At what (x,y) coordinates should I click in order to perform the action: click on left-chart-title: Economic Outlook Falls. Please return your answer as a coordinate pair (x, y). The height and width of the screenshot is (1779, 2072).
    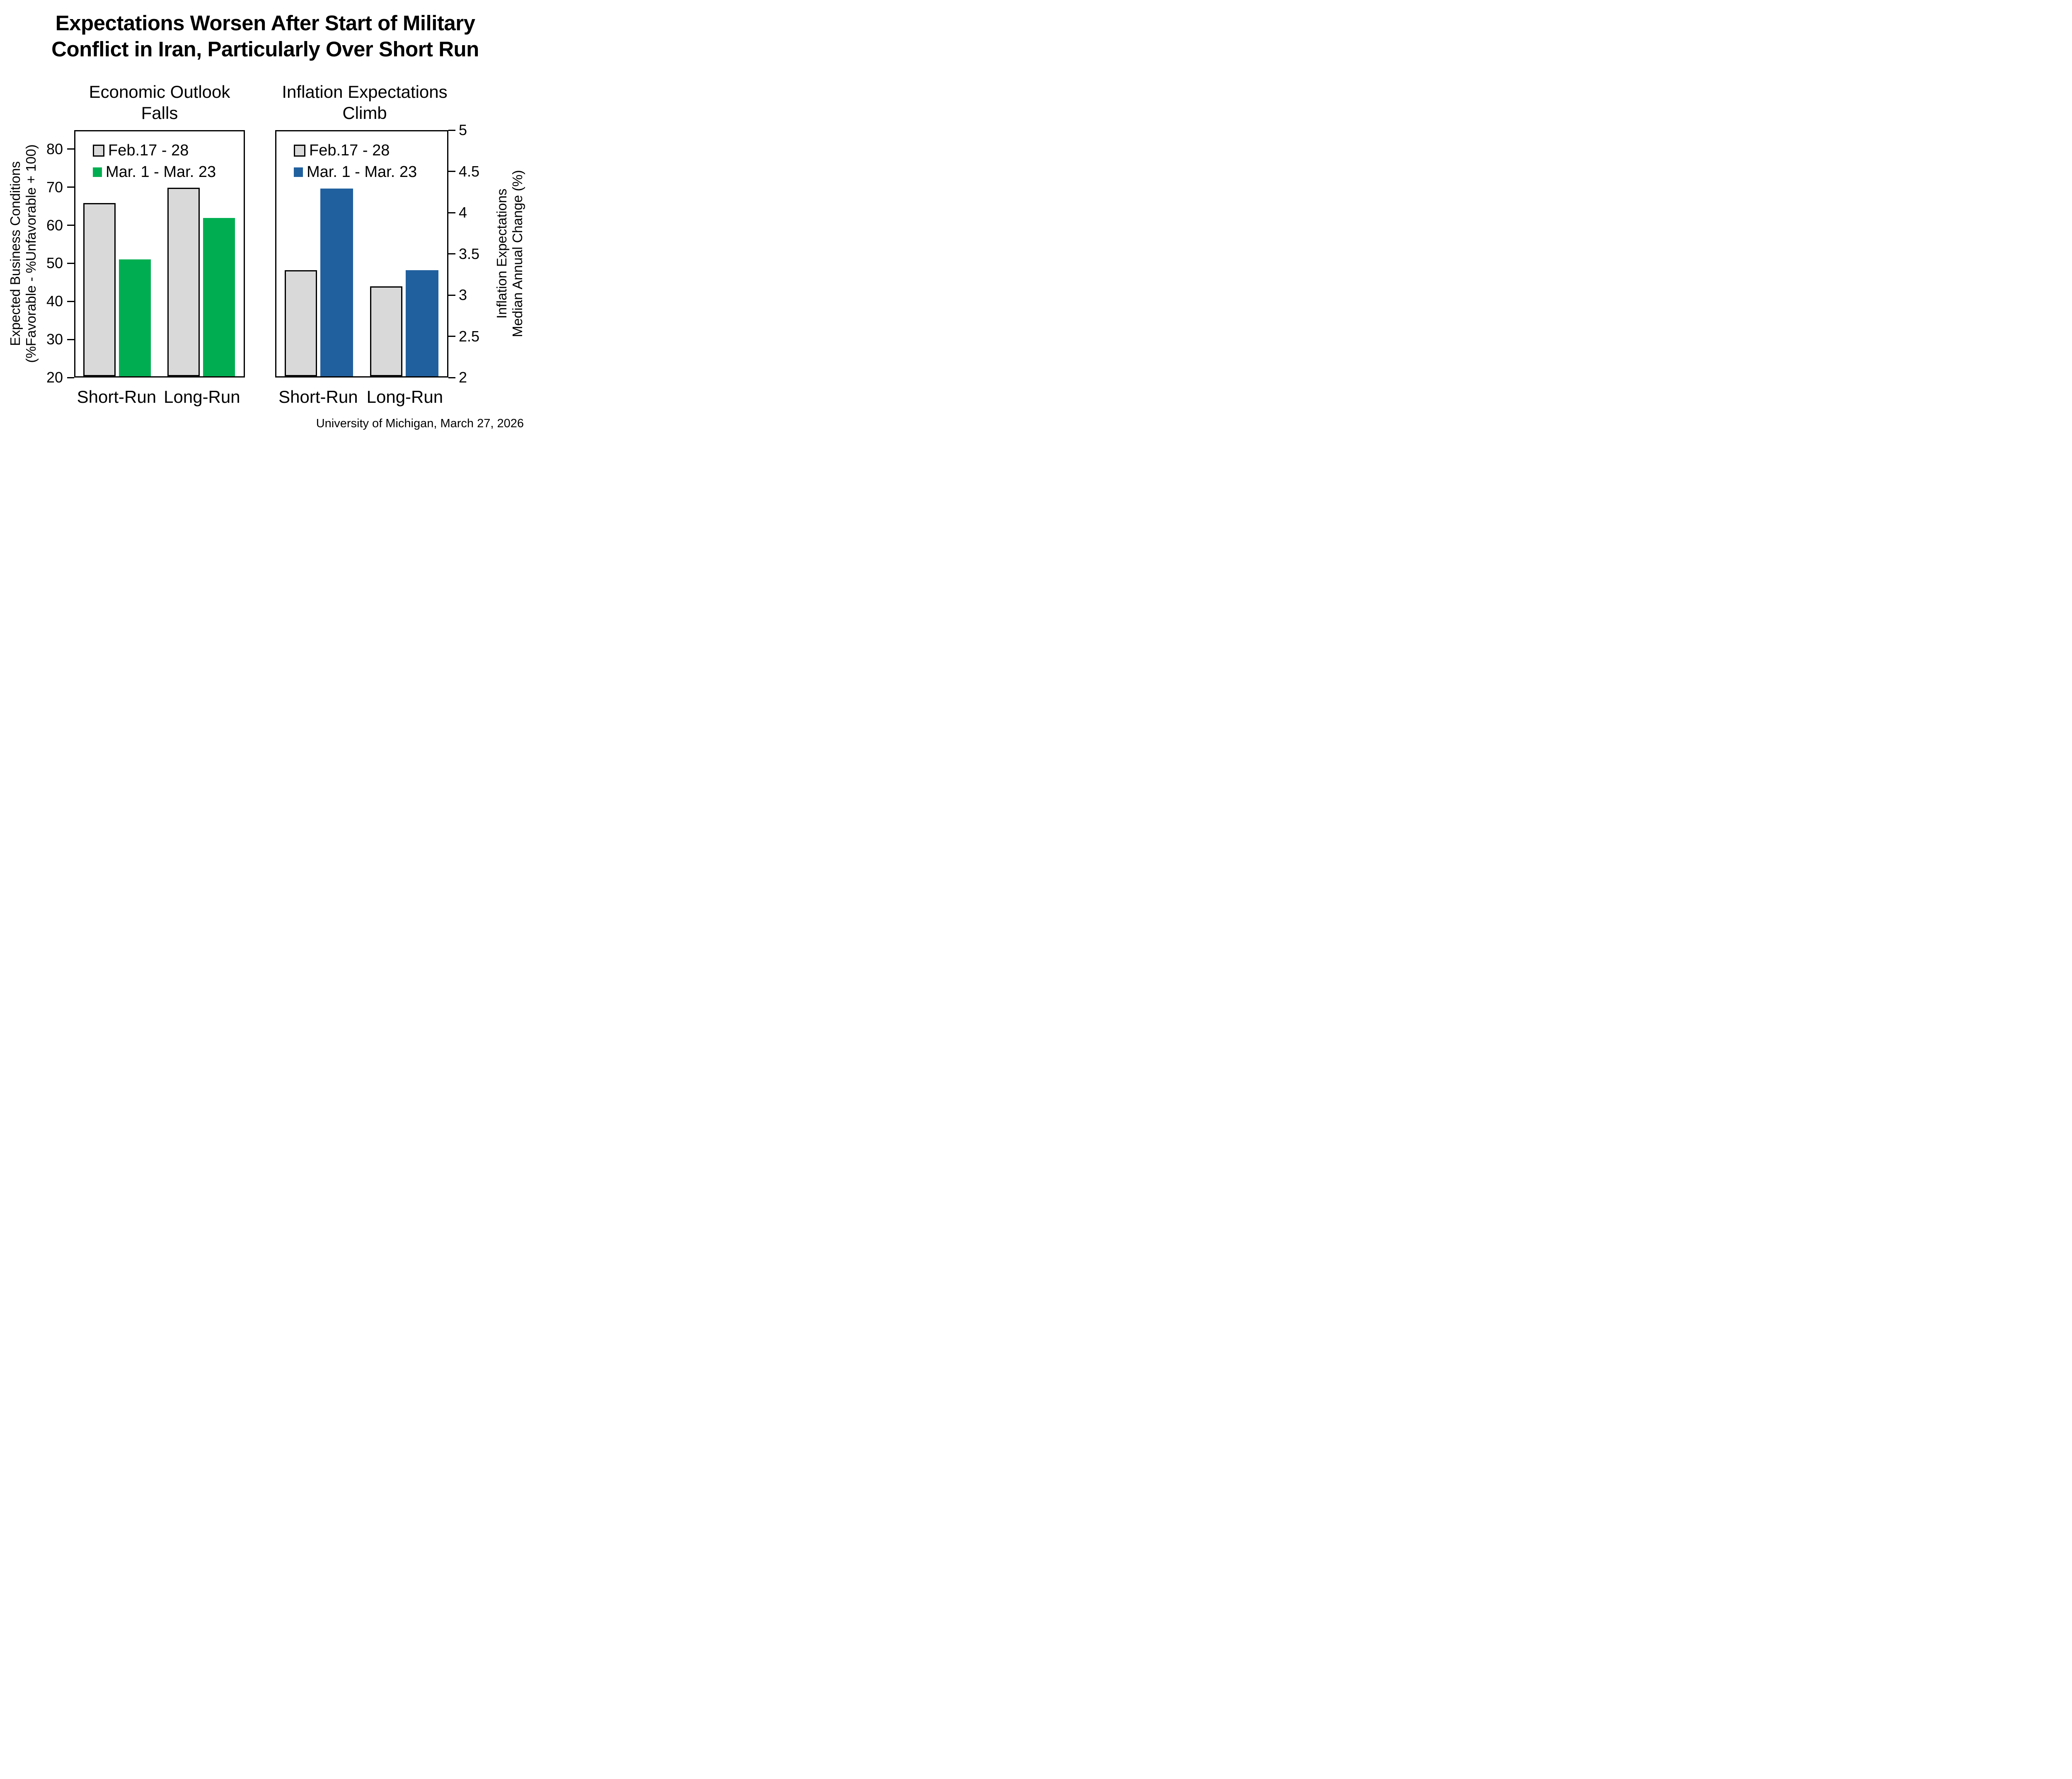
    Looking at the image, I should click on (159, 102).